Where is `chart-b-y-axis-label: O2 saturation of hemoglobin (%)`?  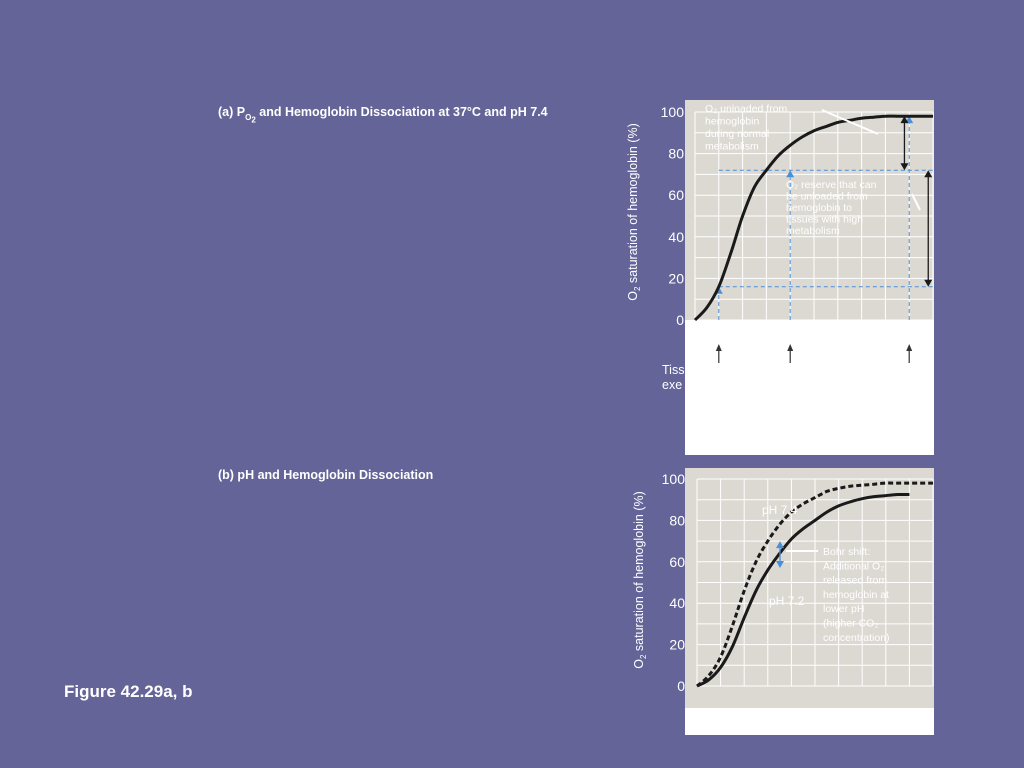
chart-b-y-axis-label: O2 saturation of hemoglobin (%) is located at coordinates (640, 579).